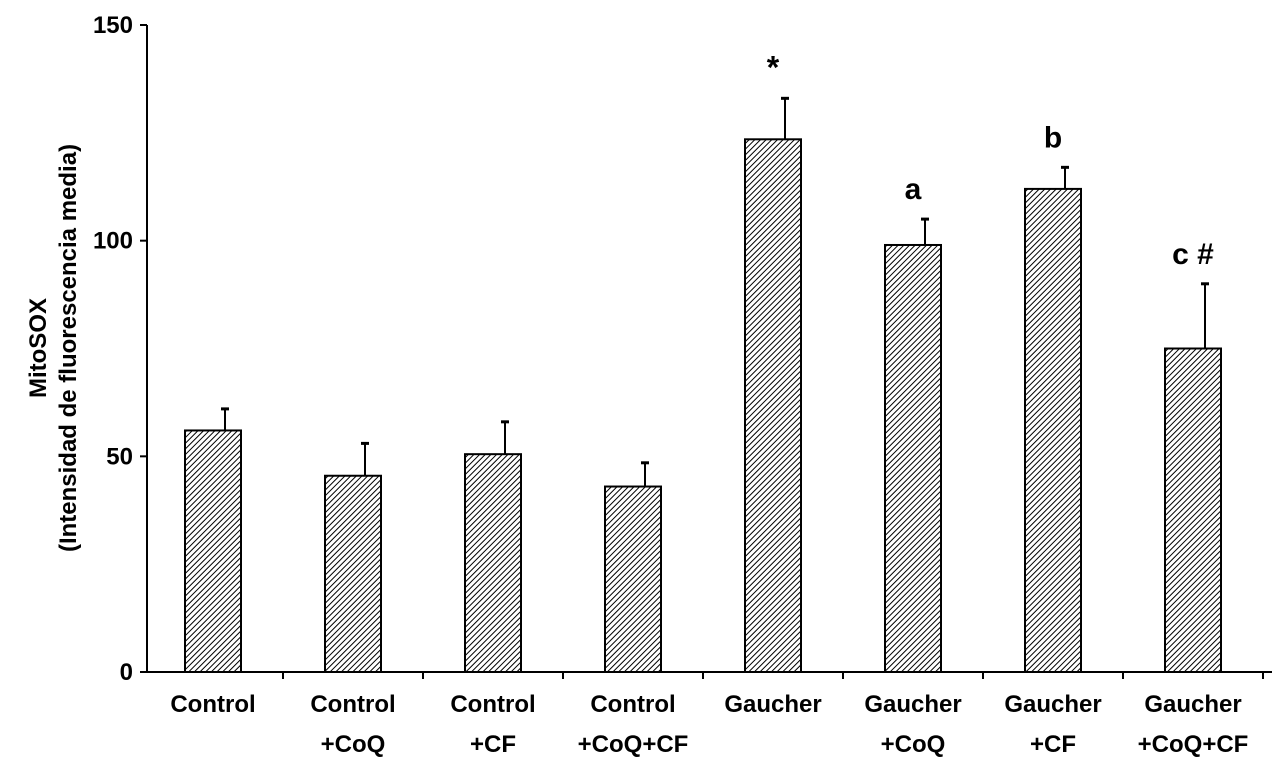 Image resolution: width=1279 pixels, height=760 pixels. Describe the element at coordinates (633, 724) in the screenshot. I see `category-label: Control +CoQ+CF` at that location.